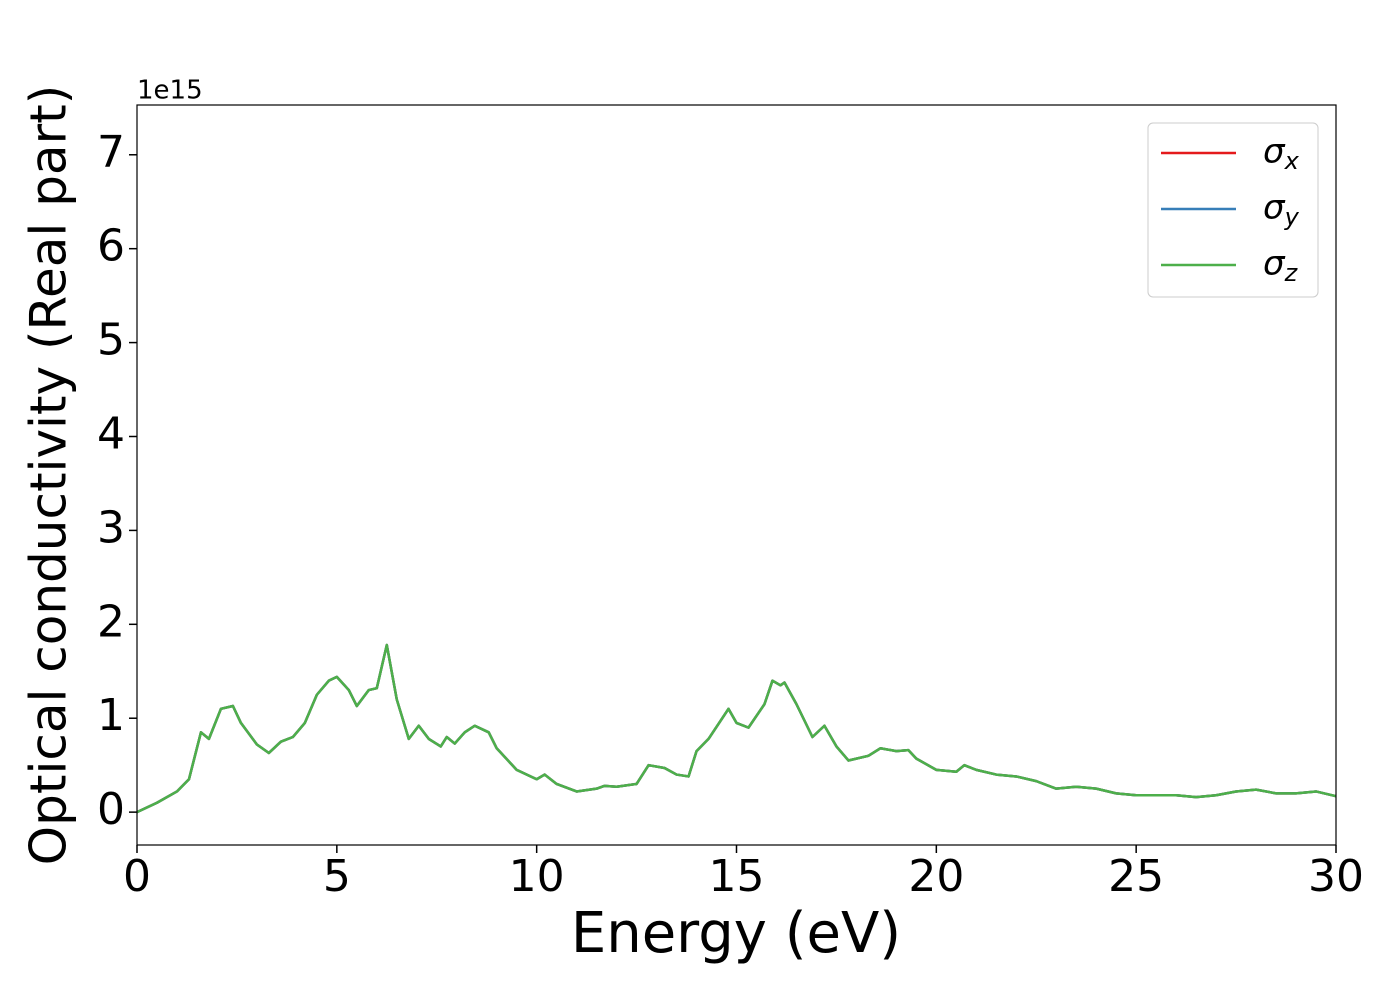 Image resolution: width=1400 pixels, height=1000 pixels. I want to click on y-offset-label: 1e15, so click(170, 91).